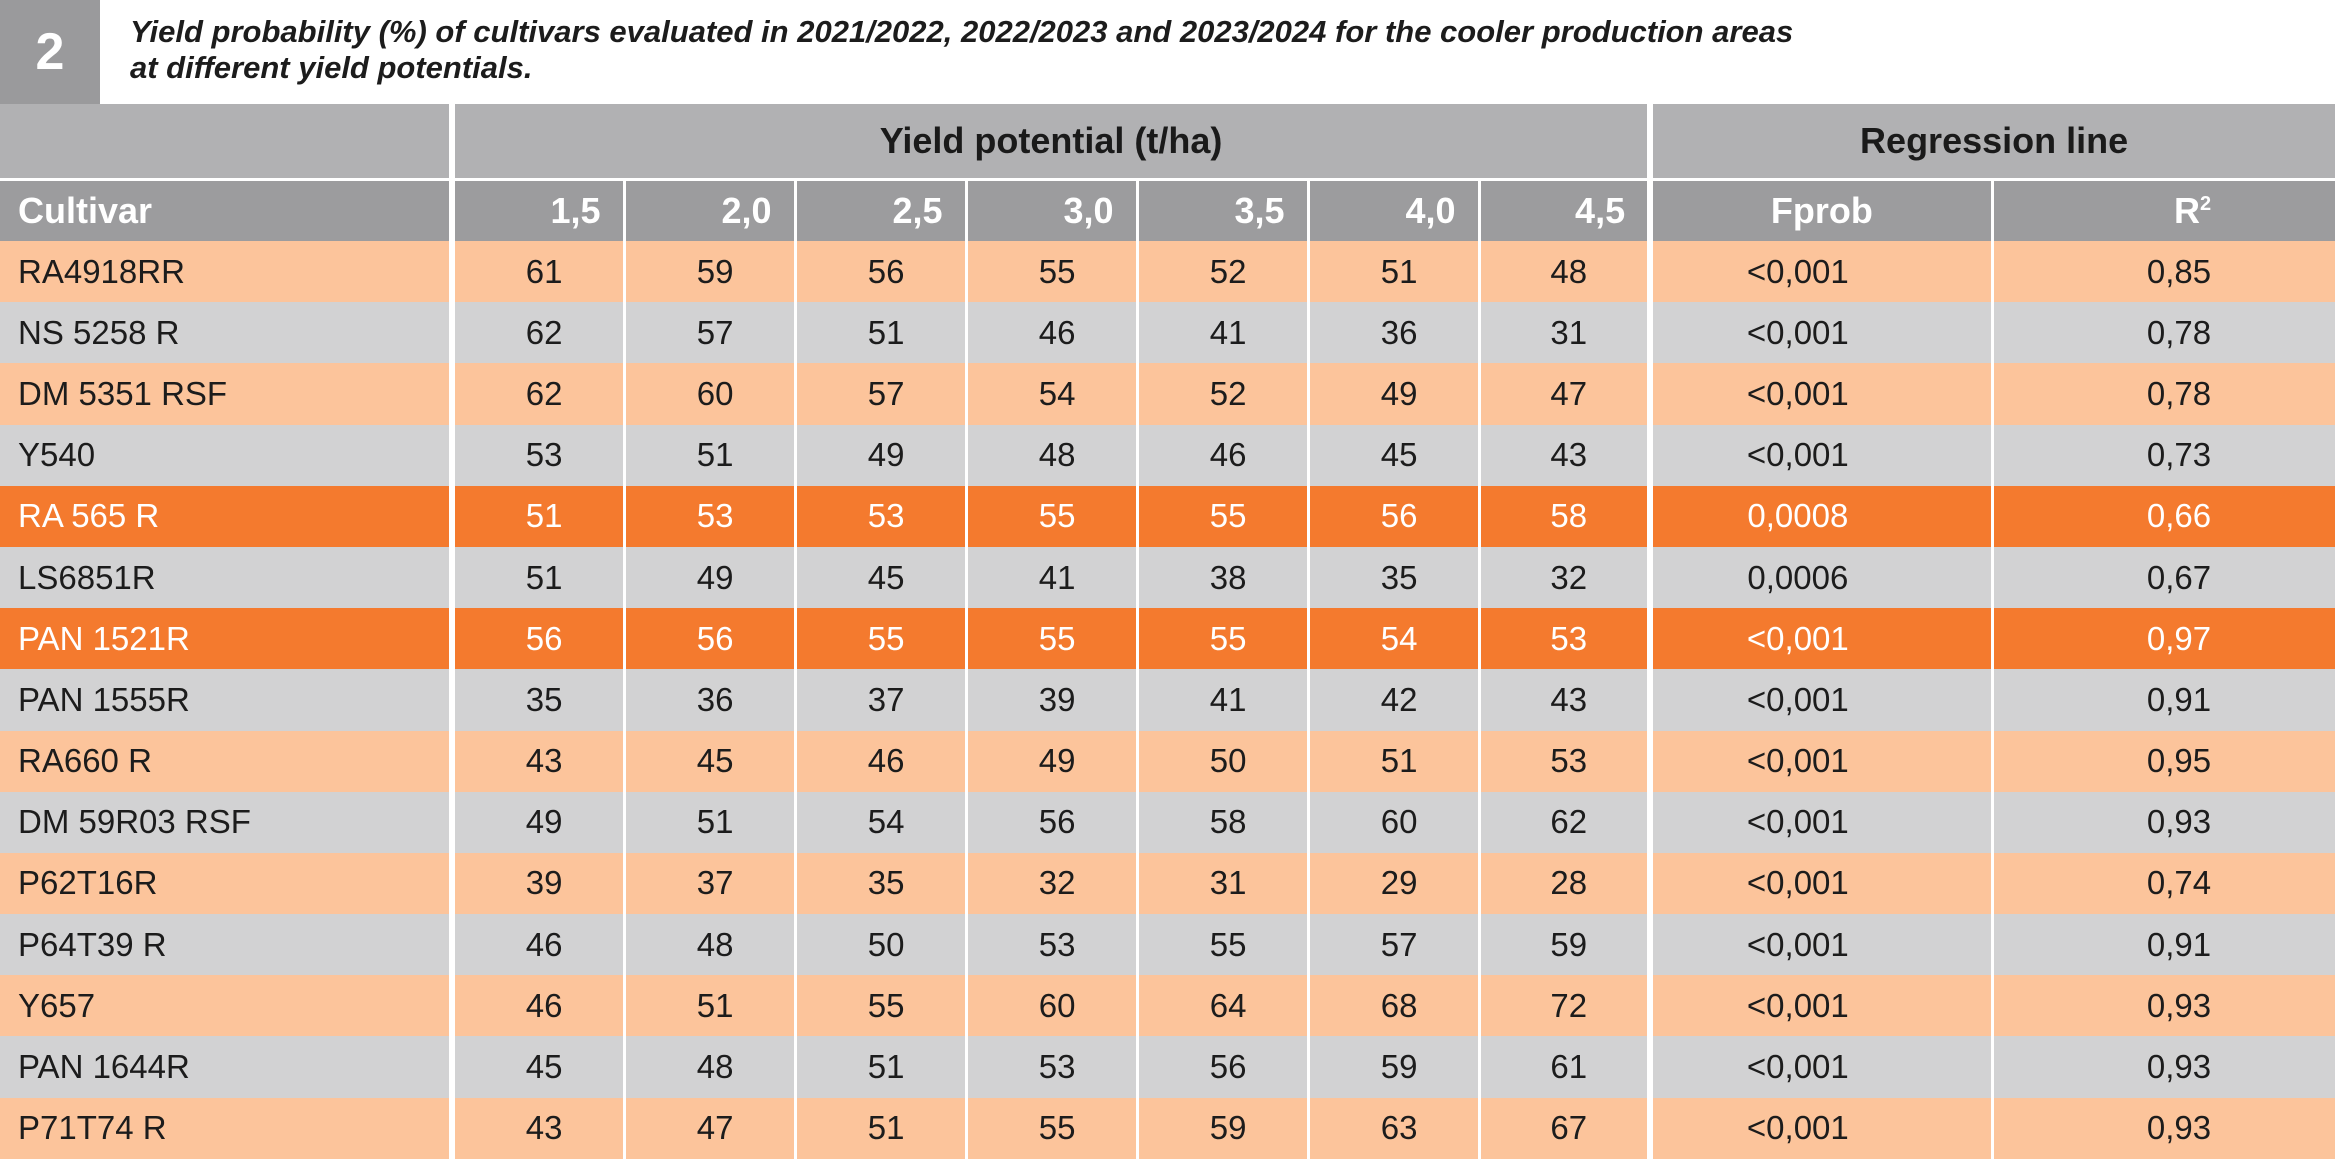  I want to click on yield-probability-cell: 50, so click(879, 945).